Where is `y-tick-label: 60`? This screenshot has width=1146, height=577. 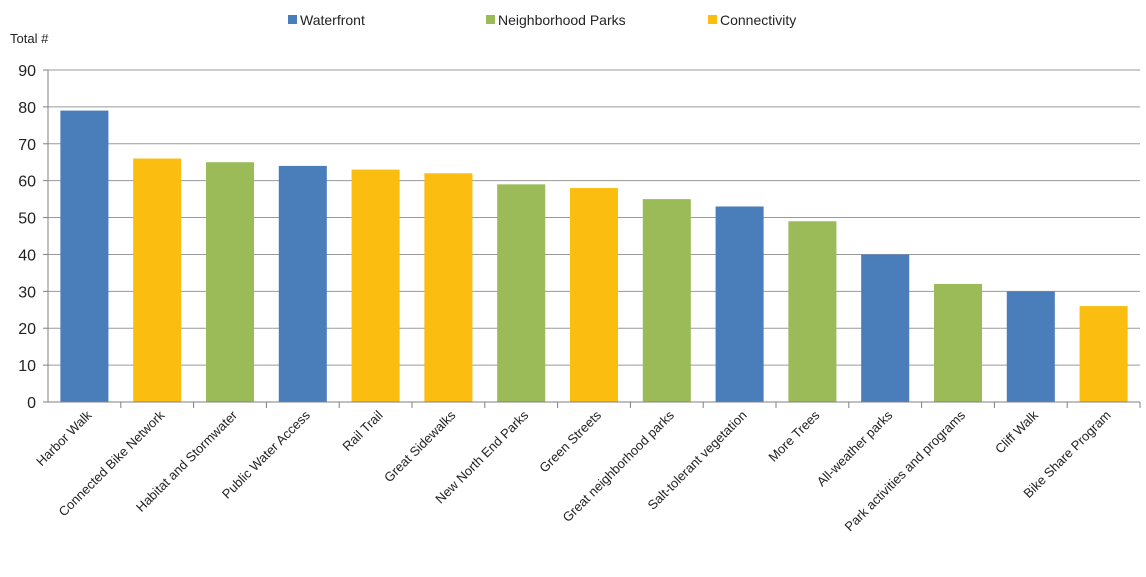 y-tick-label: 60 is located at coordinates (27, 182).